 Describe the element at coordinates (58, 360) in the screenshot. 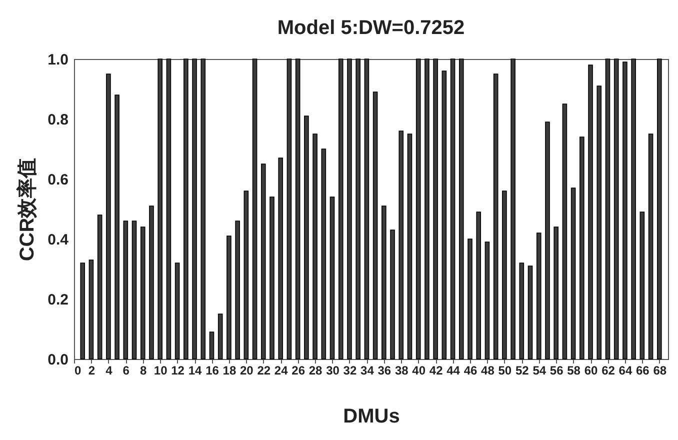

I see `y-tick-label: 0.0` at that location.